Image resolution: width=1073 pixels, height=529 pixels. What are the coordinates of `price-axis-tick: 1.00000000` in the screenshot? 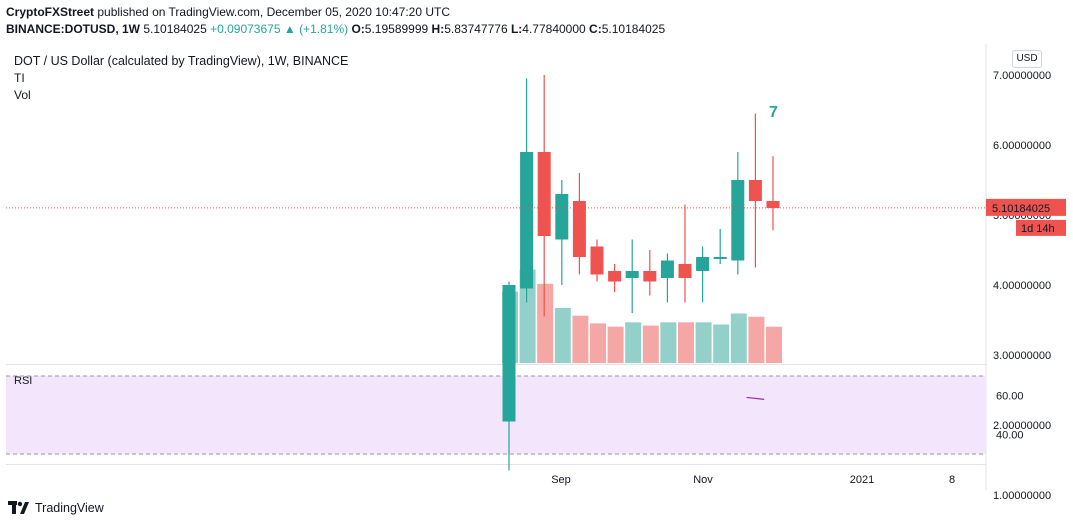 It's located at (1022, 496).